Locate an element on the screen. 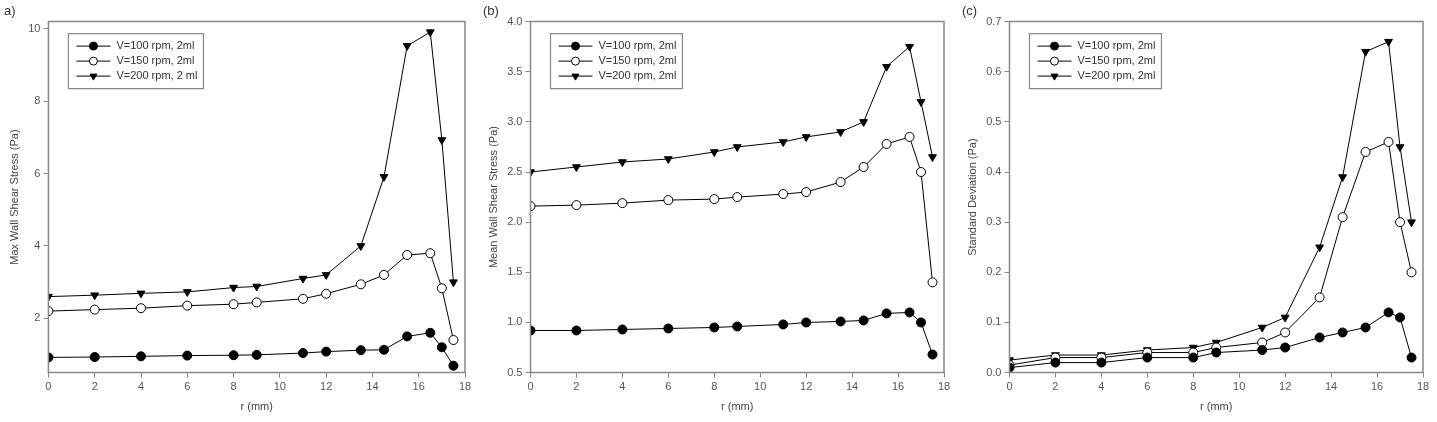 The width and height of the screenshot is (1437, 422). y-tick-label: 3.0 is located at coordinates (515, 120).